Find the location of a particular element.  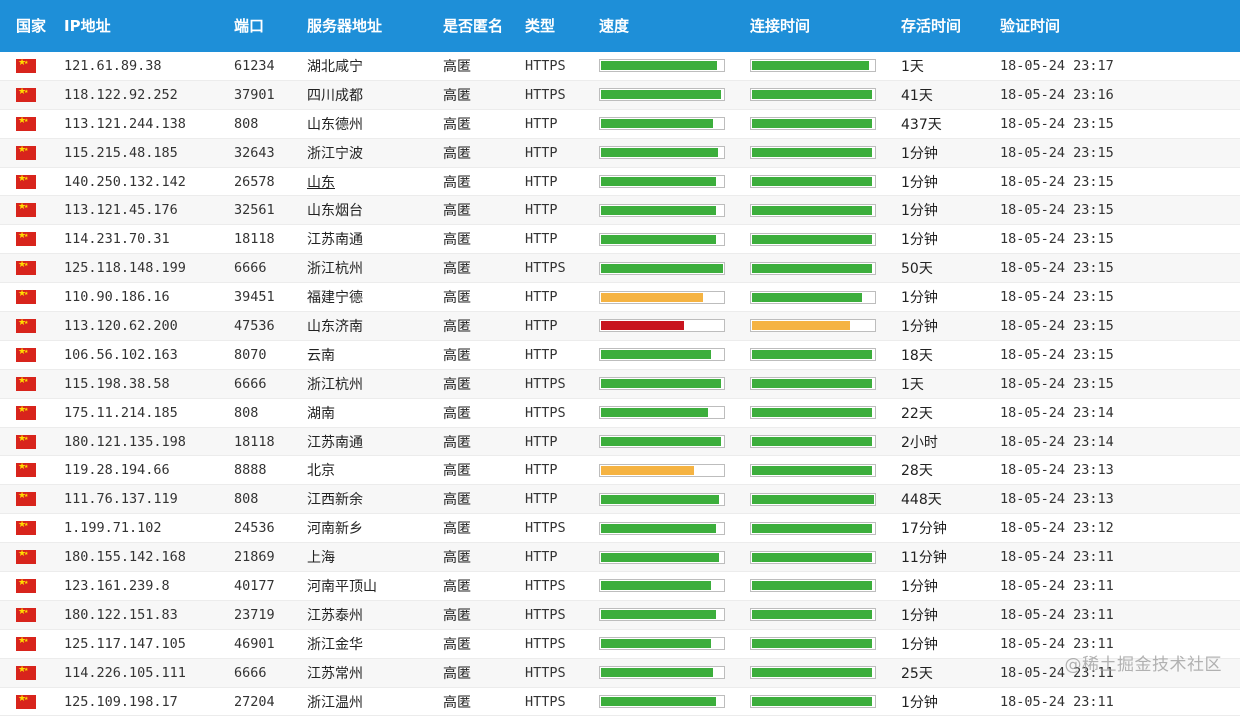

header-country: 国家 is located at coordinates (29, 26).